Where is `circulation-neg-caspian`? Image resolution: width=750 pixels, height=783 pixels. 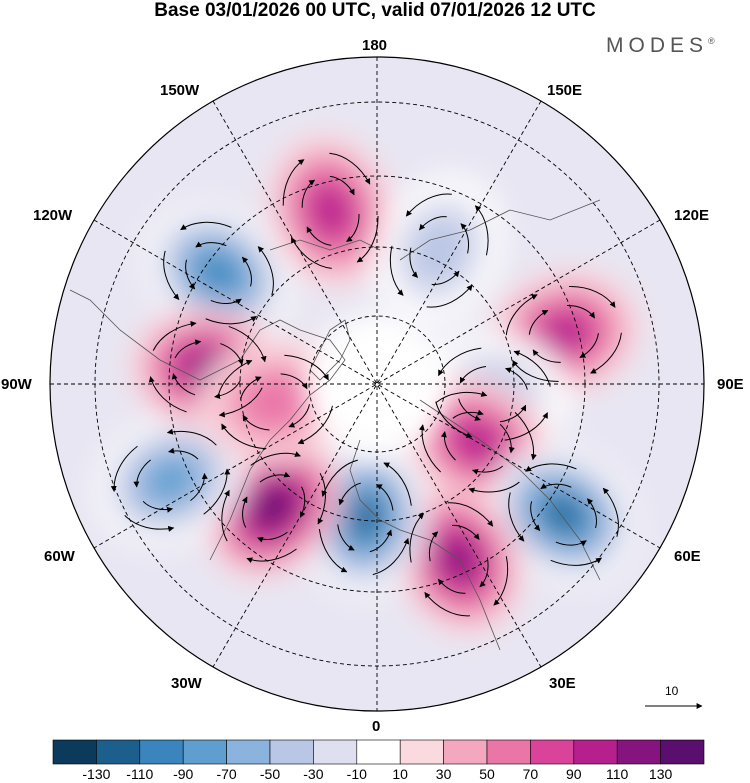 circulation-neg-caspian is located at coordinates (563, 514).